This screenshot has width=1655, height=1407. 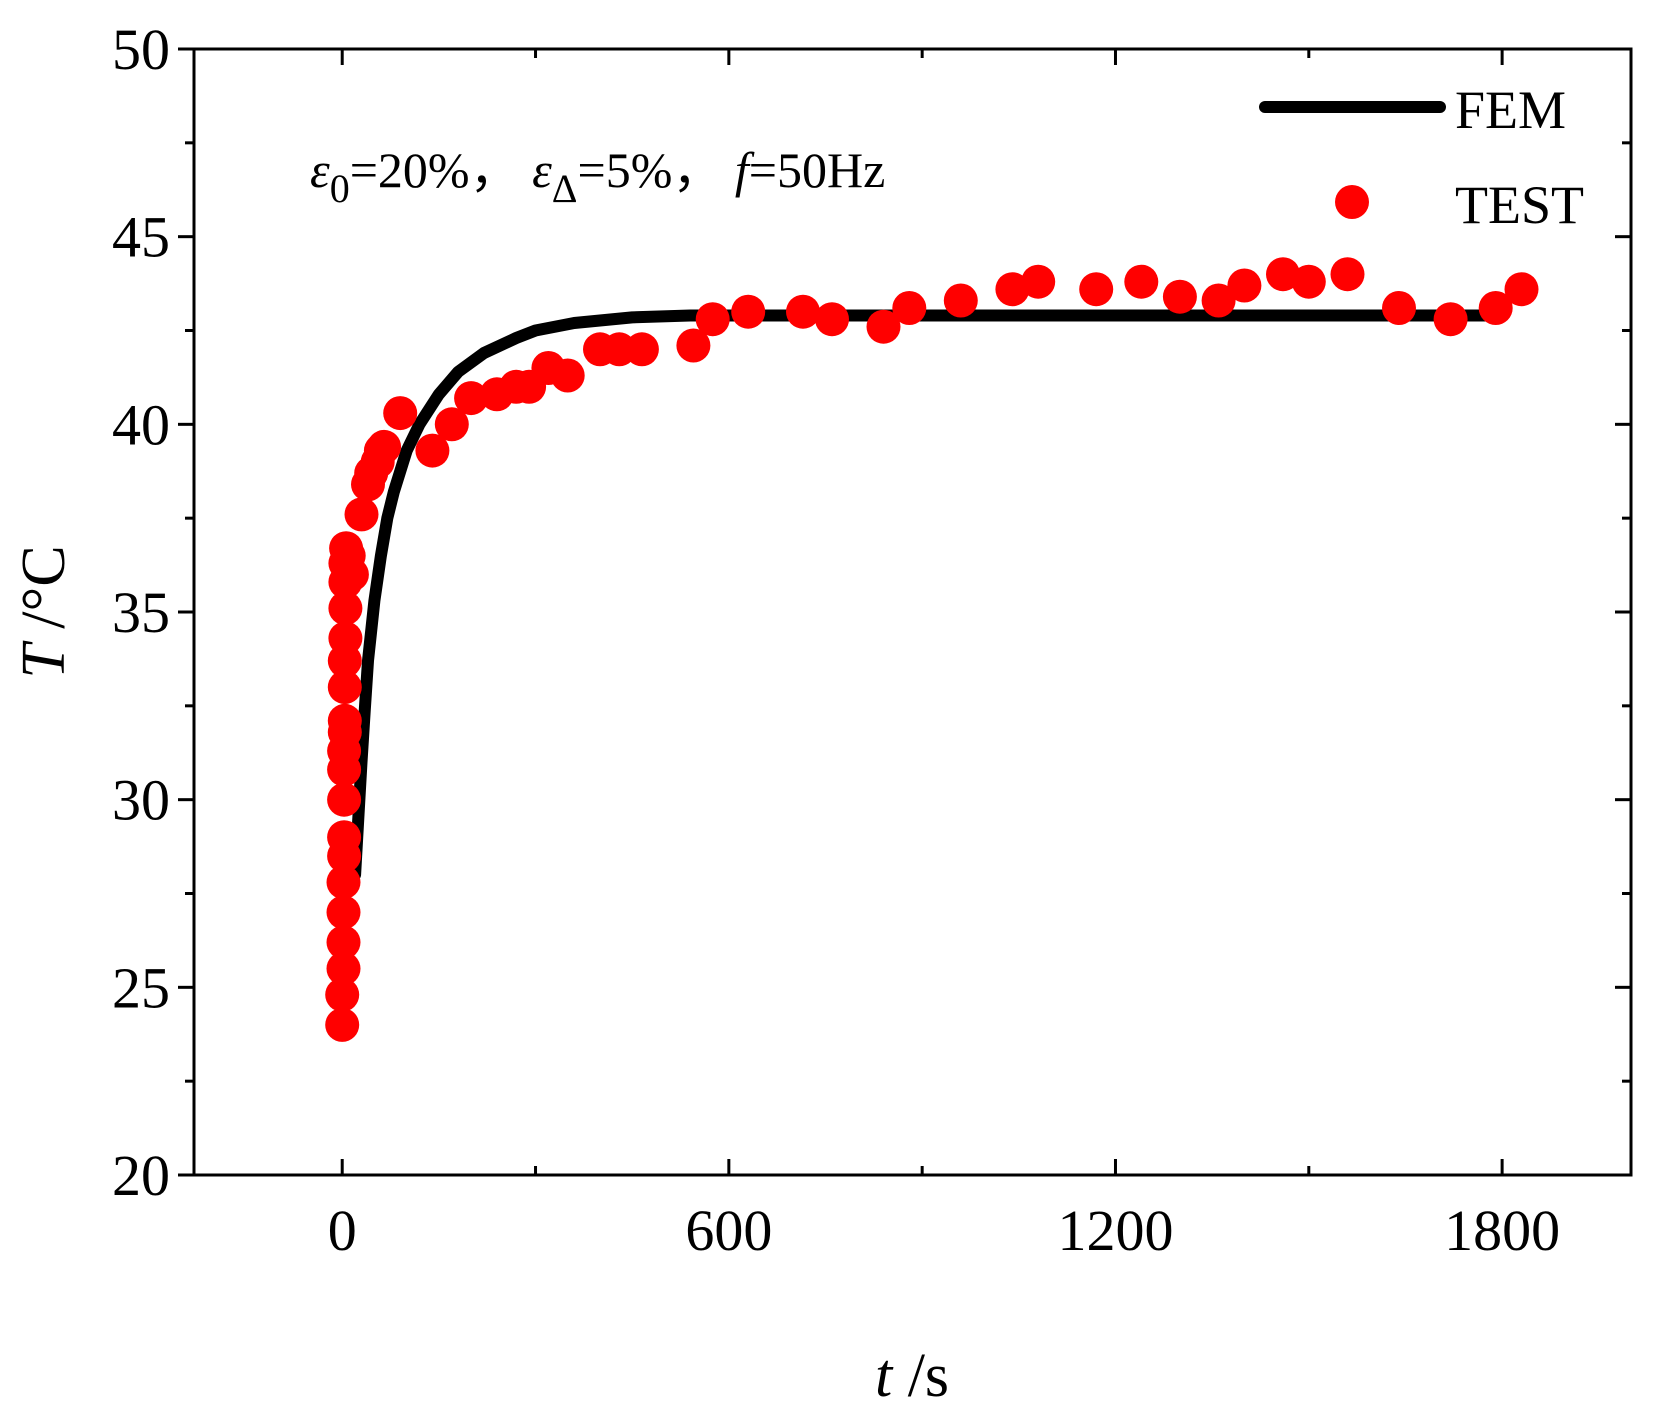 What do you see at coordinates (141, 1175) in the screenshot?
I see `y-tick-label: 20` at bounding box center [141, 1175].